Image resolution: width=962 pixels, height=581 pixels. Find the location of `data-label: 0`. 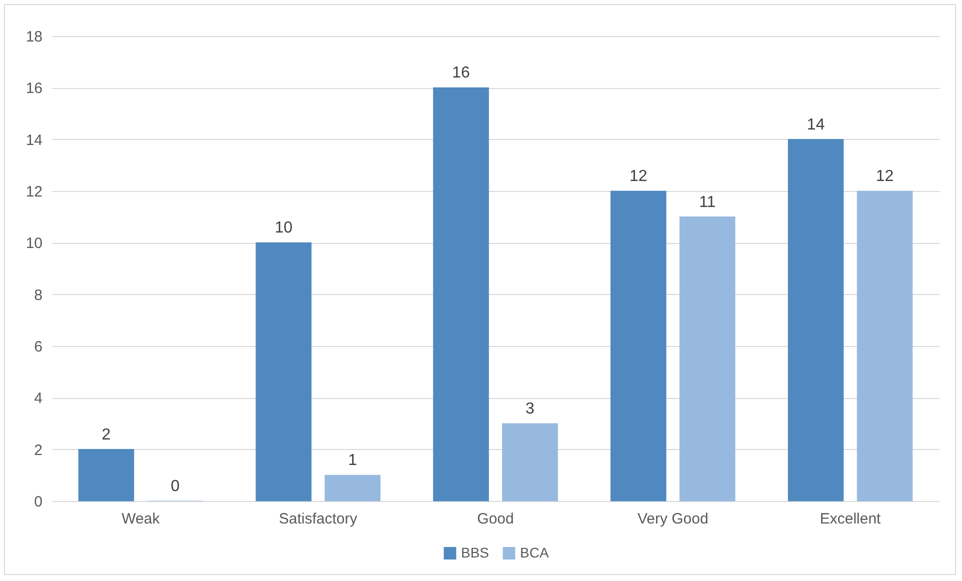

data-label: 0 is located at coordinates (175, 486).